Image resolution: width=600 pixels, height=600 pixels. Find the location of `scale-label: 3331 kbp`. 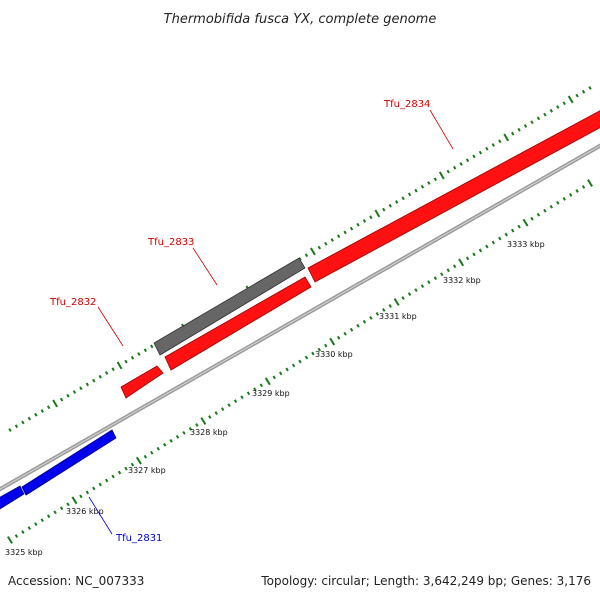

scale-label: 3331 kbp is located at coordinates (398, 316).